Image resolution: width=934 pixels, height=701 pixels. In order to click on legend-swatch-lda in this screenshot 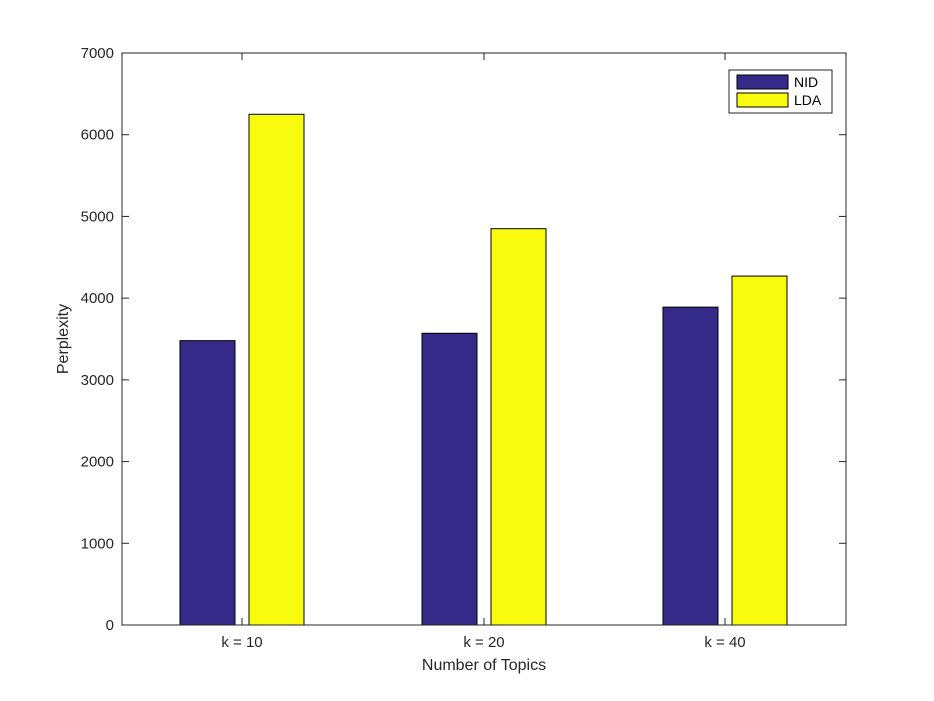, I will do `click(762, 100)`.